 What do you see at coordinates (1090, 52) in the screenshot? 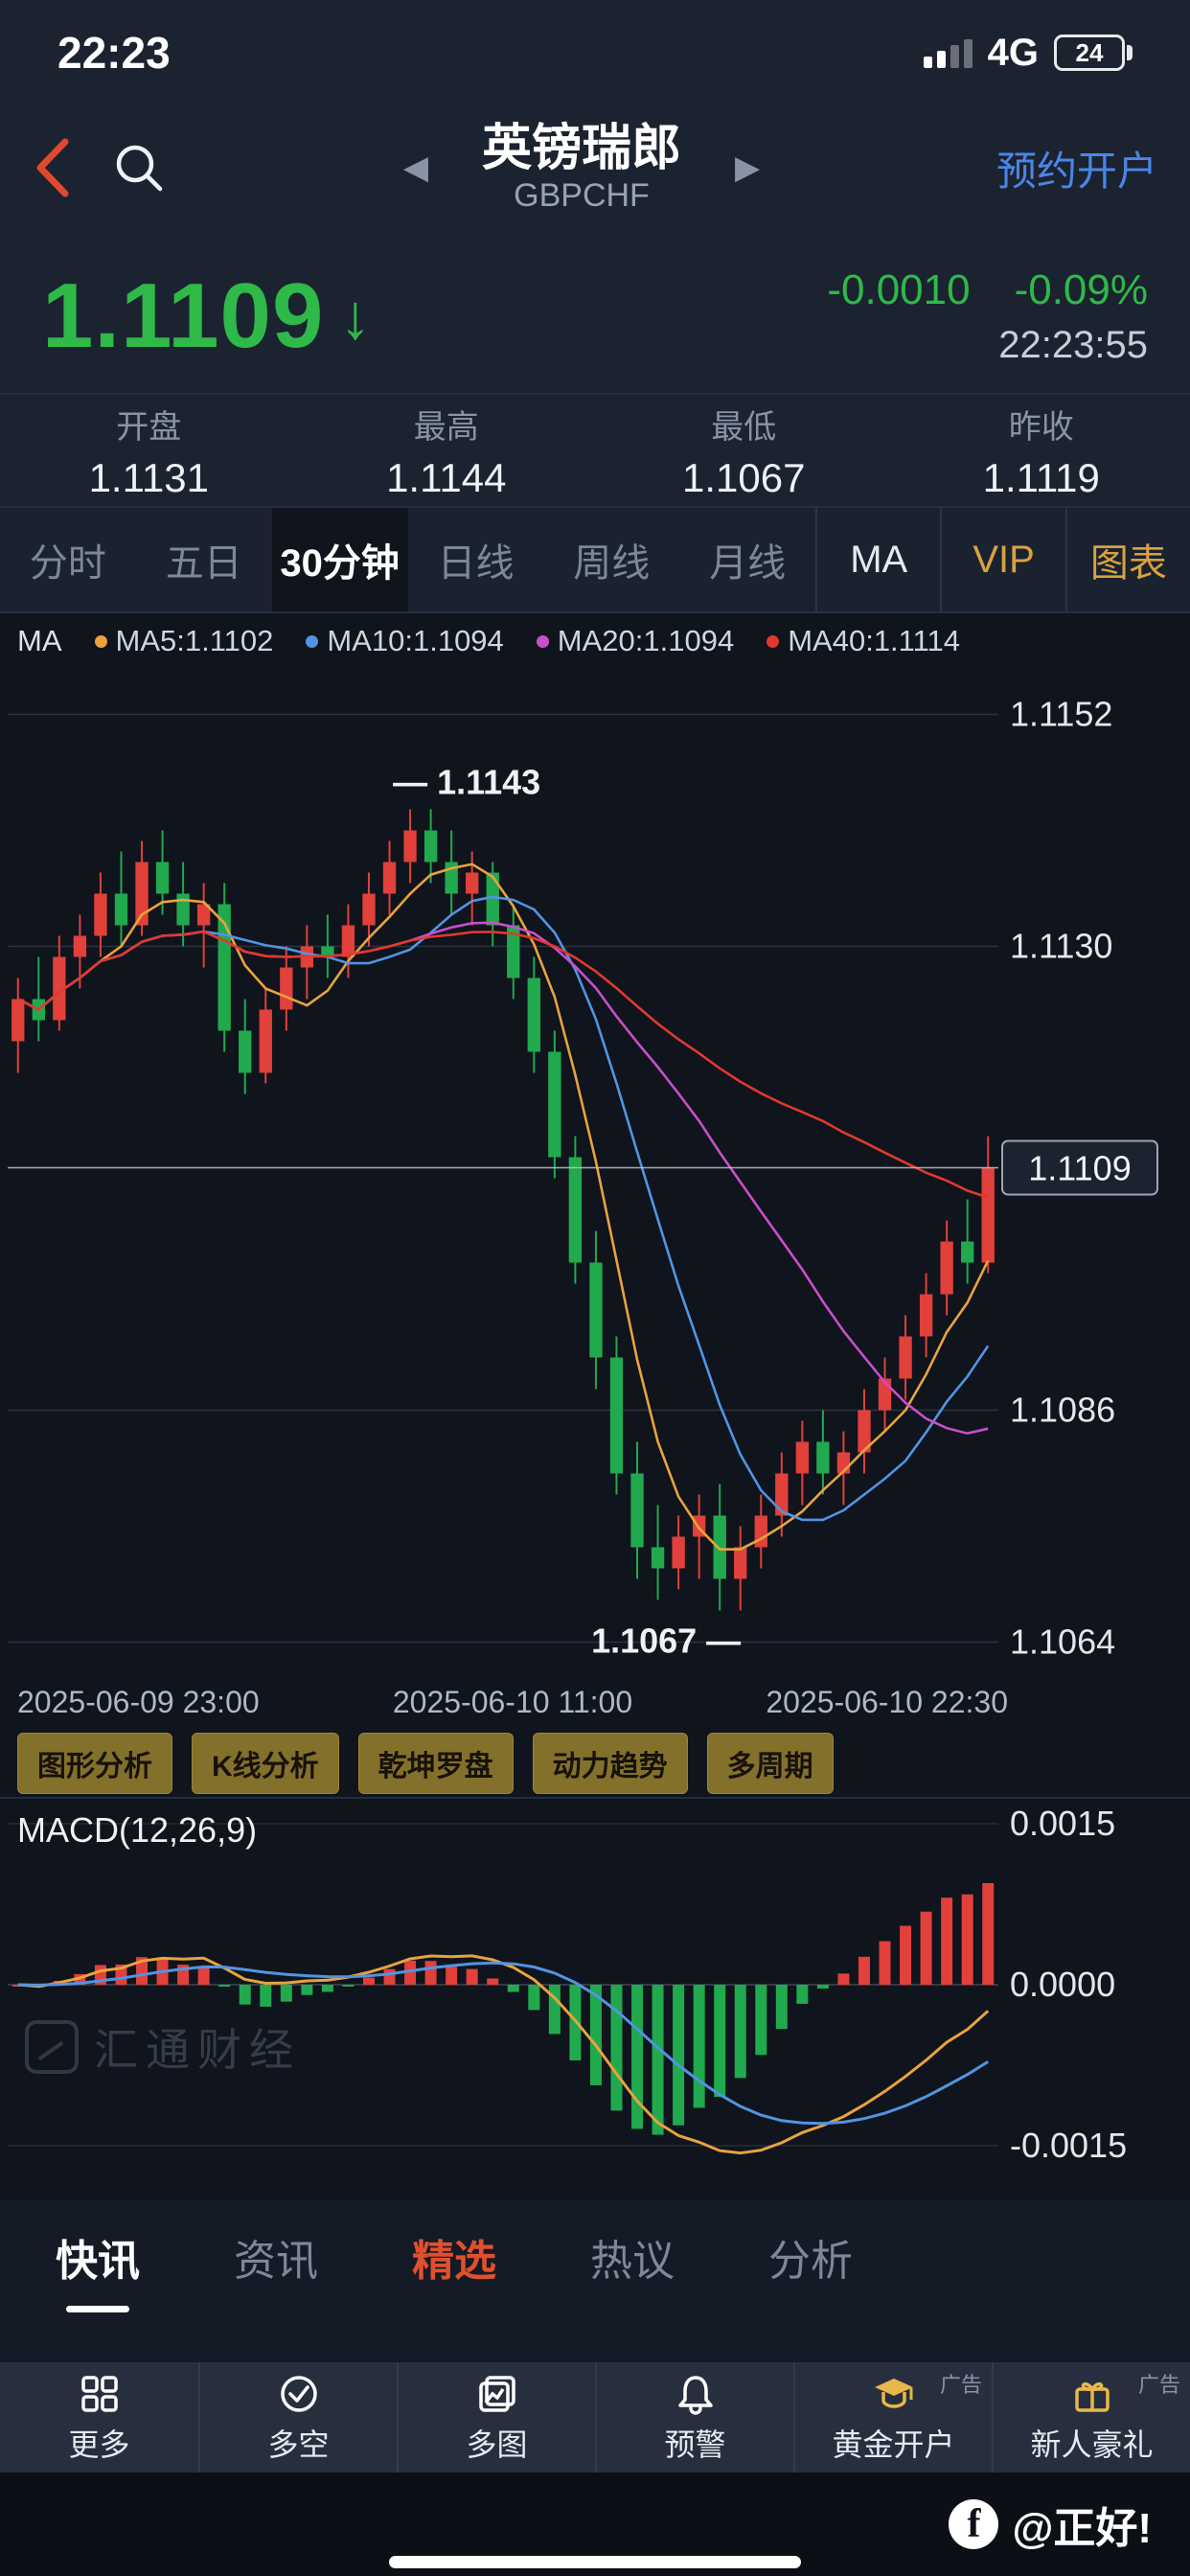
I see `battery-percent: 24` at bounding box center [1090, 52].